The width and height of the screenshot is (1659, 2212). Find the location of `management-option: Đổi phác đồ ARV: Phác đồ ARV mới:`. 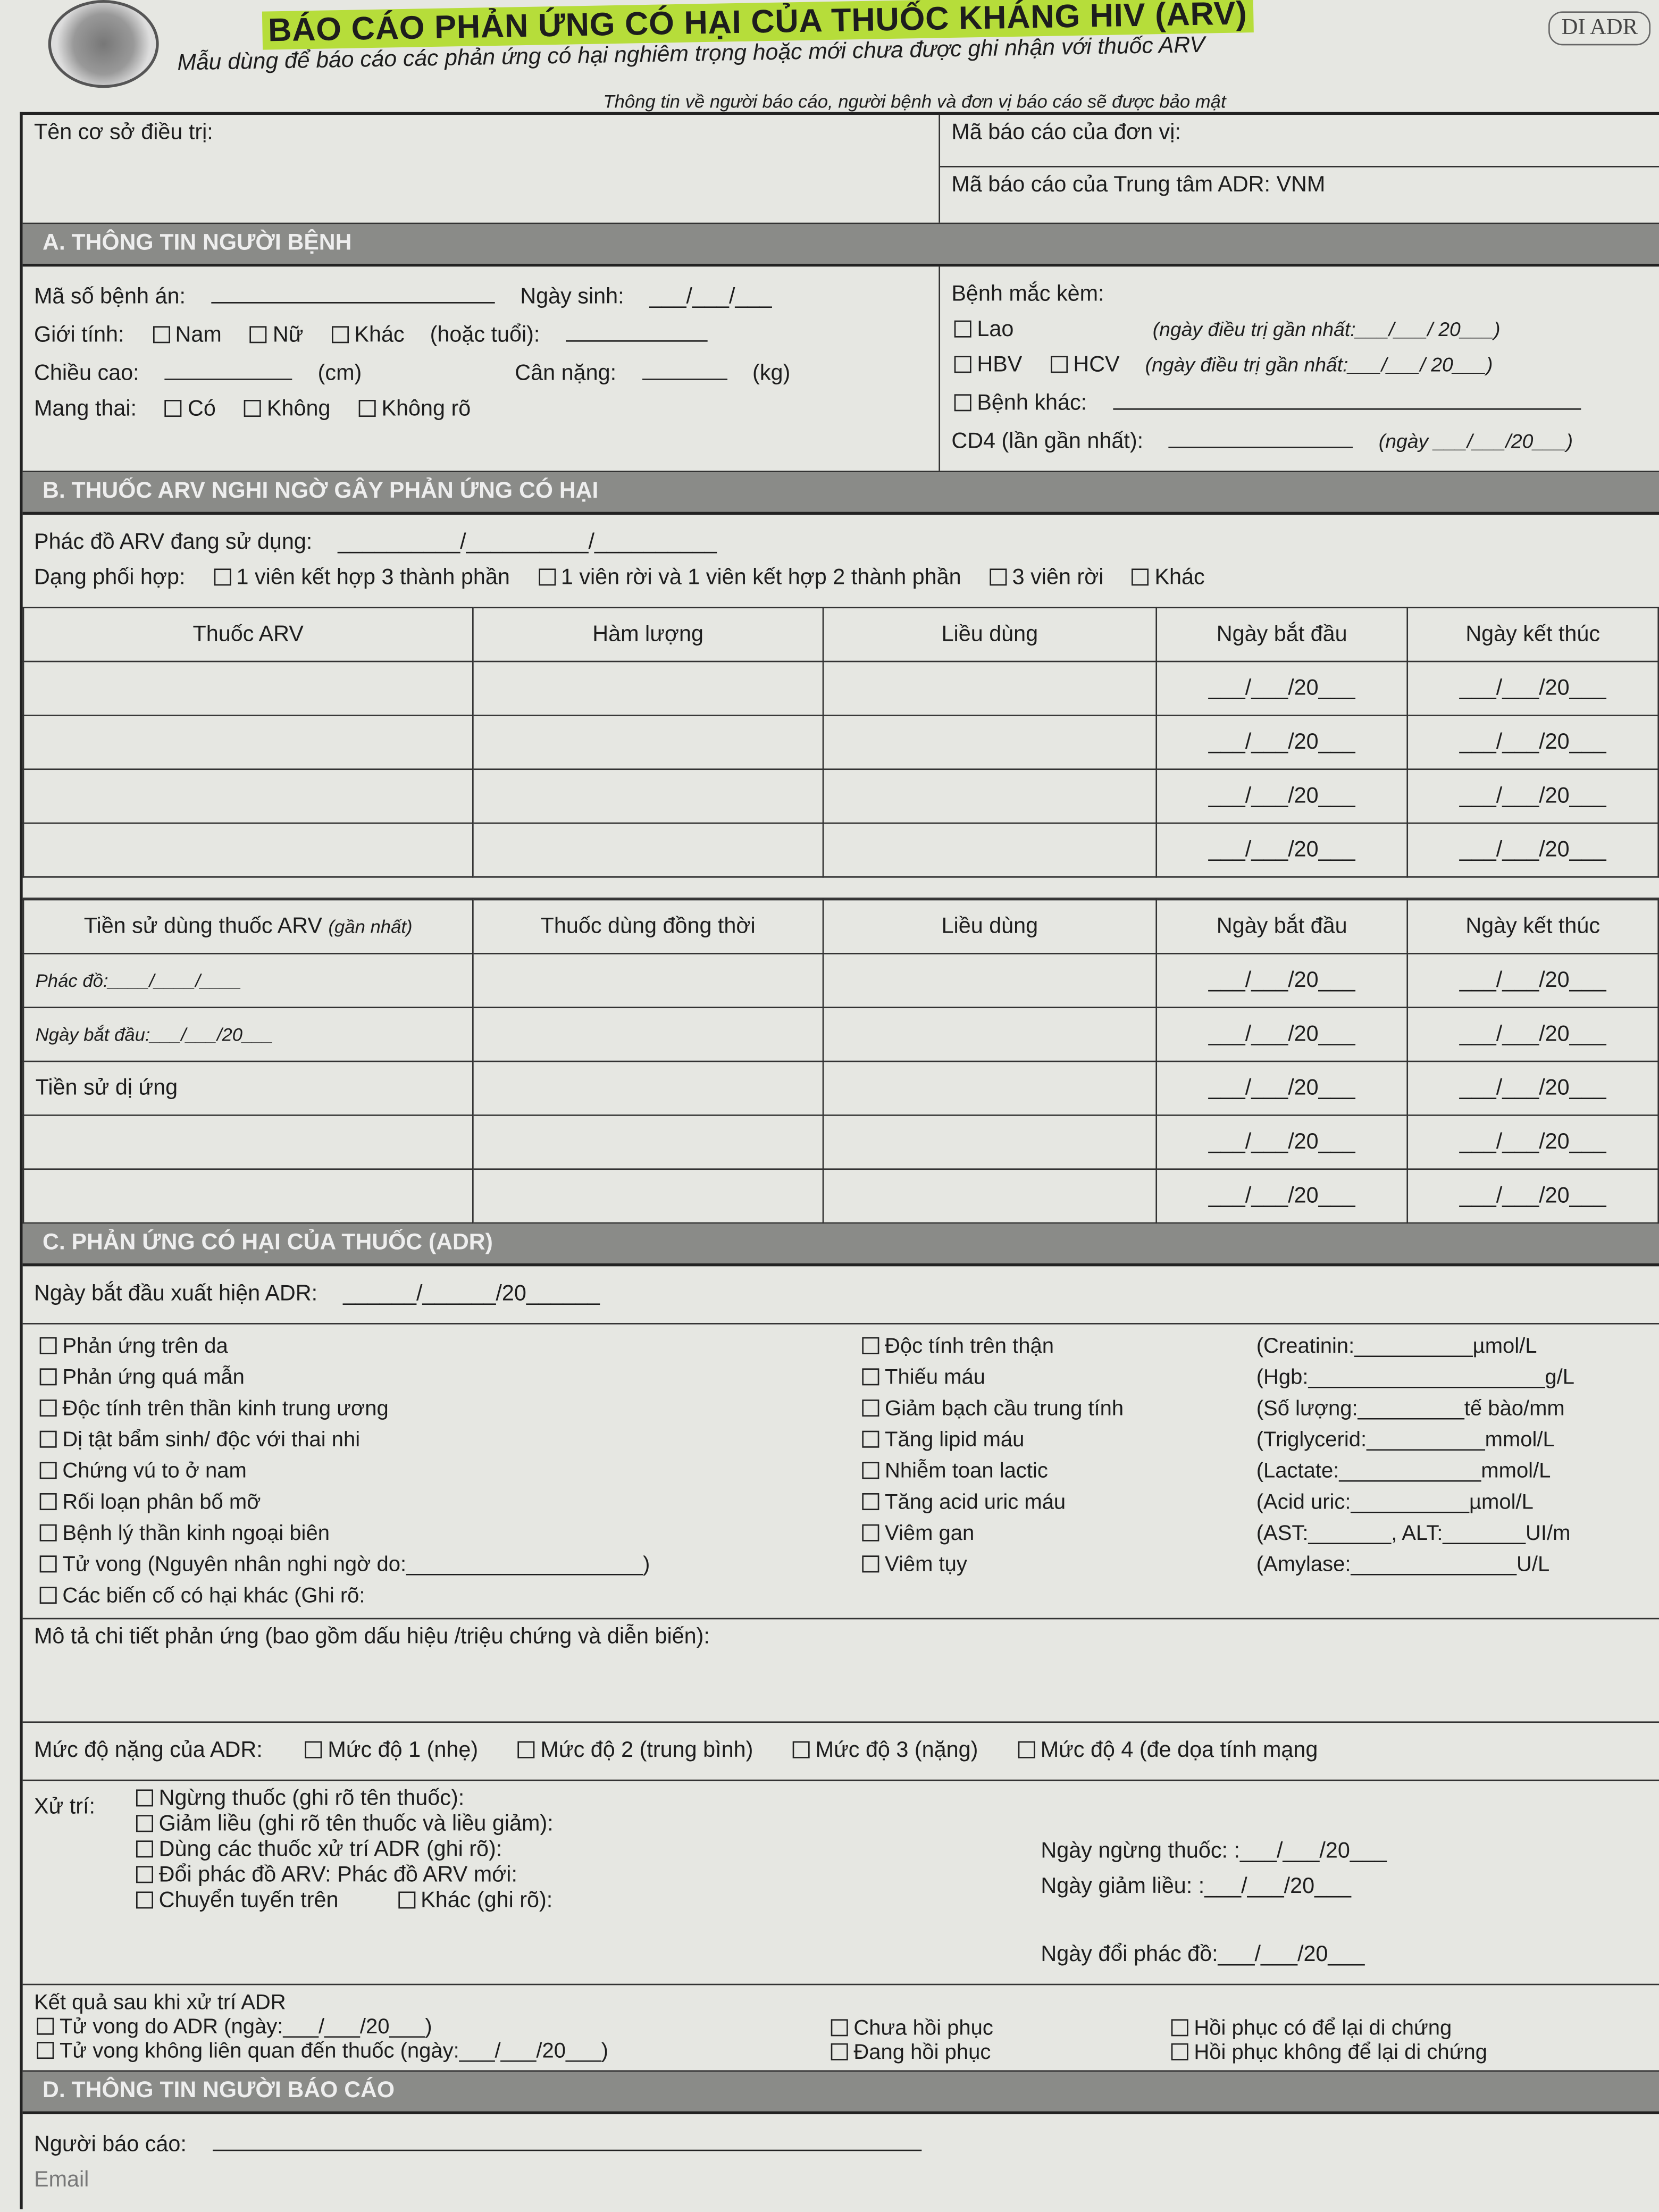

management-option: Đổi phác đồ ARV: Phác đồ ARV mới: is located at coordinates (587, 1876).